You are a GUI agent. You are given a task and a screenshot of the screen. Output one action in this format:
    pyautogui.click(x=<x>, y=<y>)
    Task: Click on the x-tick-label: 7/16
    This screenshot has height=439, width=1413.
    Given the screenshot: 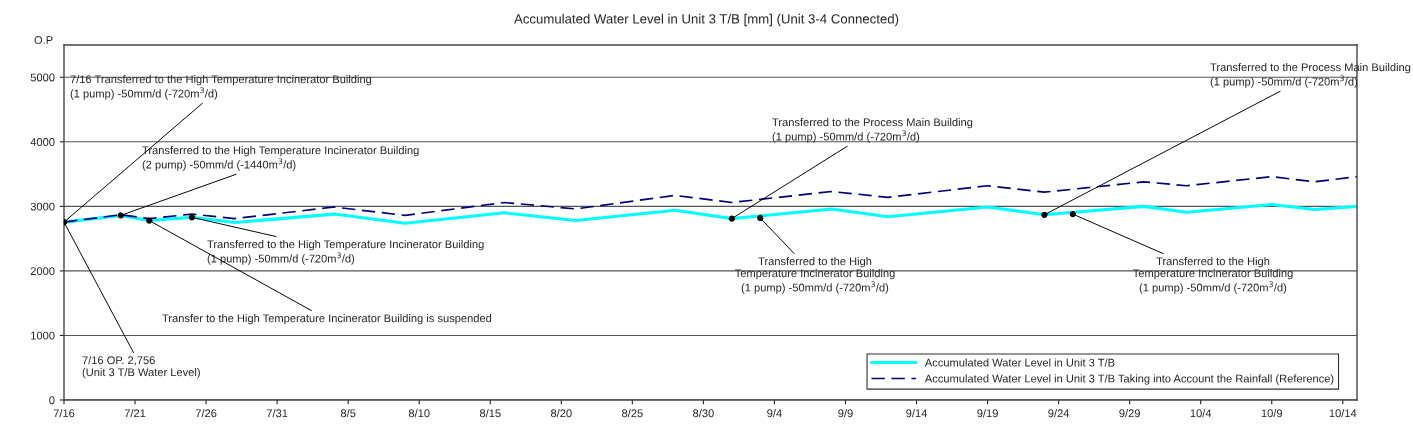 What is the action you would take?
    pyautogui.click(x=64, y=413)
    